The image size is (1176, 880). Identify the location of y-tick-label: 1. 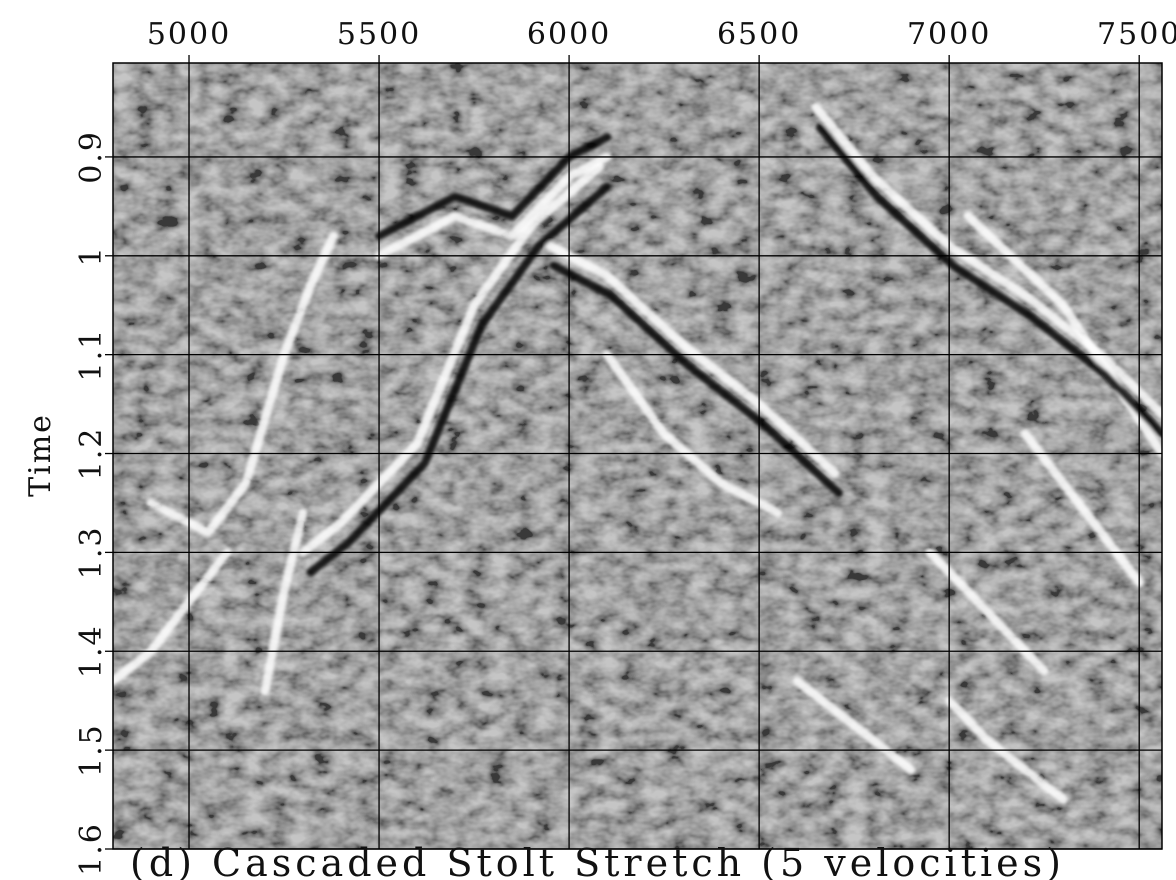
(91, 255).